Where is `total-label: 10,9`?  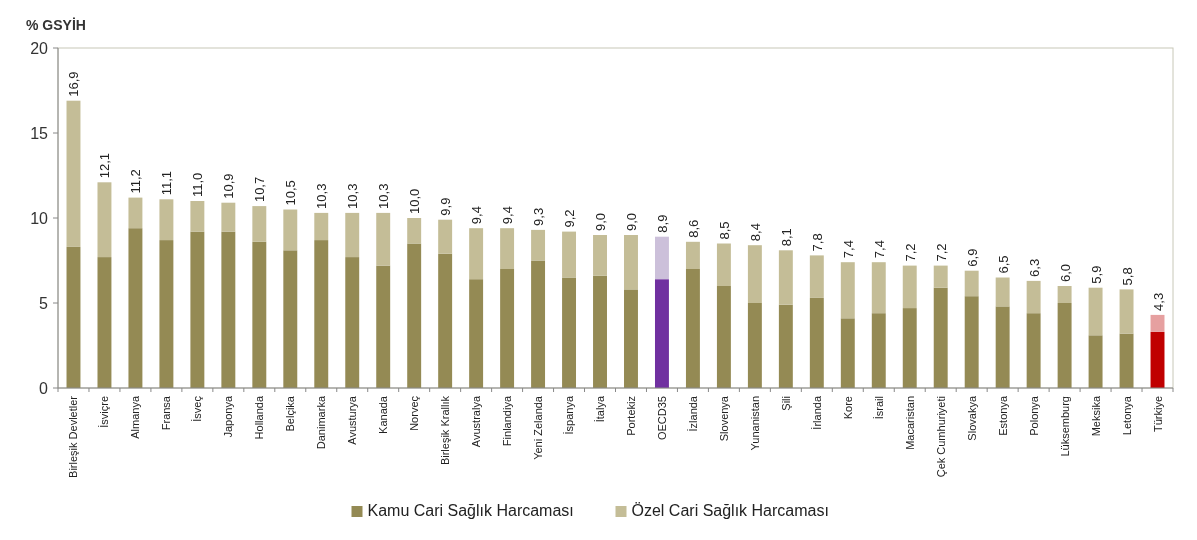
total-label: 10,9 is located at coordinates (229, 186).